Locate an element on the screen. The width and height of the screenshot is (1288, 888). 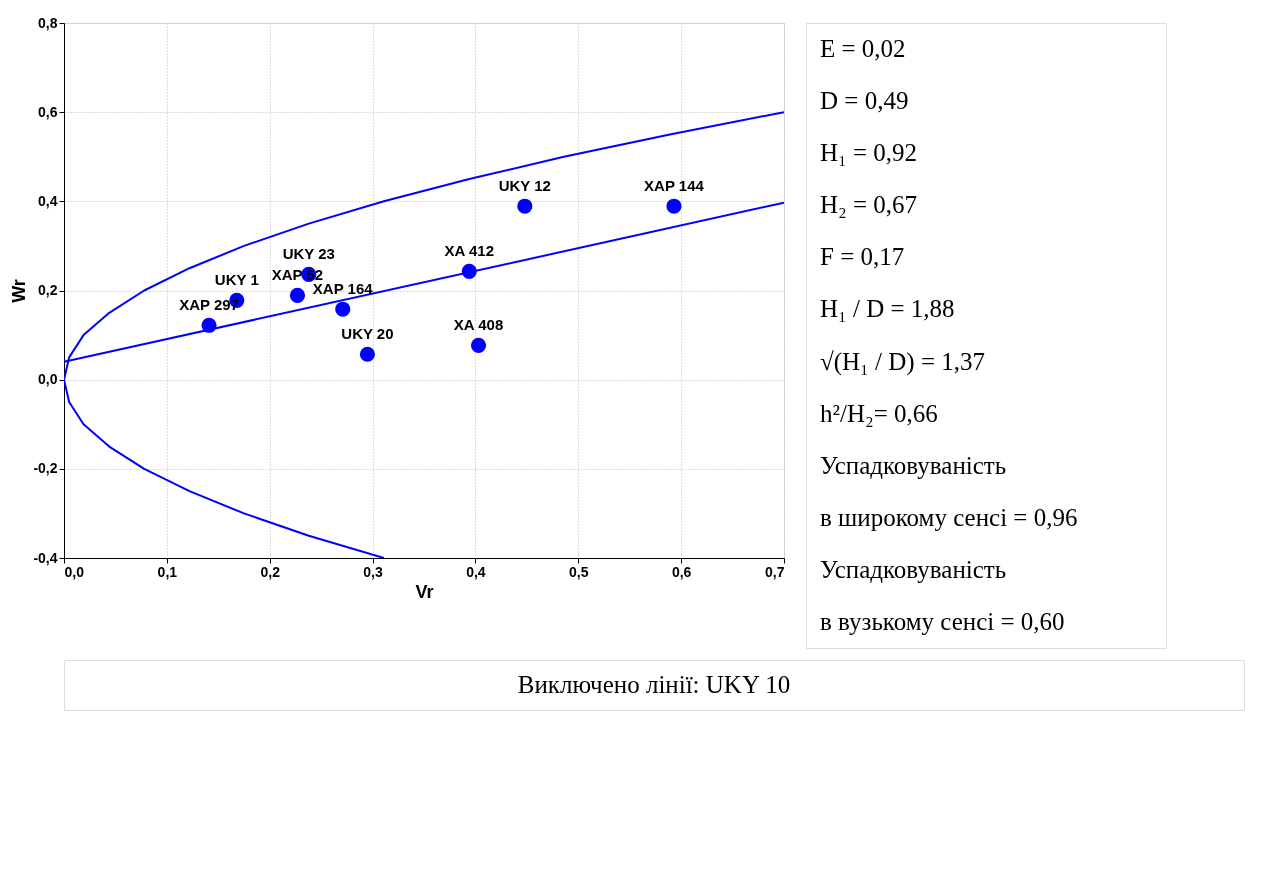
x-tick-label: 0,4 is located at coordinates (476, 571).